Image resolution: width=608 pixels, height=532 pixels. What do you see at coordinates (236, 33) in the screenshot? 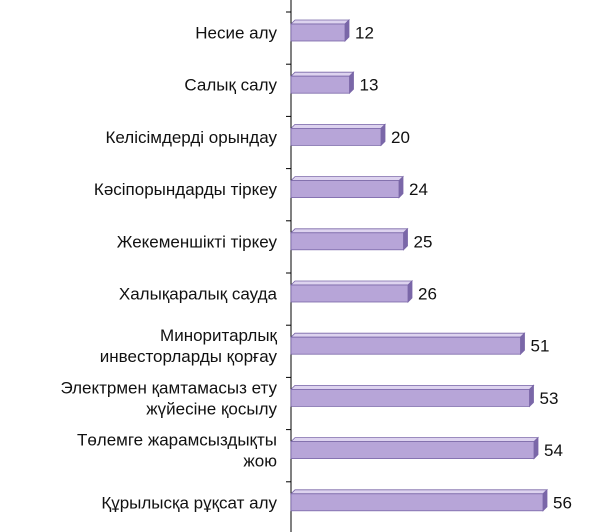
I see `category-label: Несие алу` at bounding box center [236, 33].